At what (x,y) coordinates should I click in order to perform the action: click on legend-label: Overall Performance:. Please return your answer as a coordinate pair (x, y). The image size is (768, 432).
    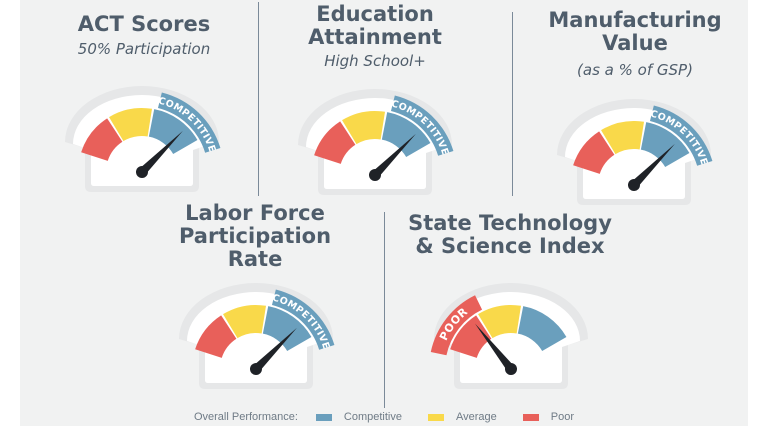
    Looking at the image, I should click on (245, 417).